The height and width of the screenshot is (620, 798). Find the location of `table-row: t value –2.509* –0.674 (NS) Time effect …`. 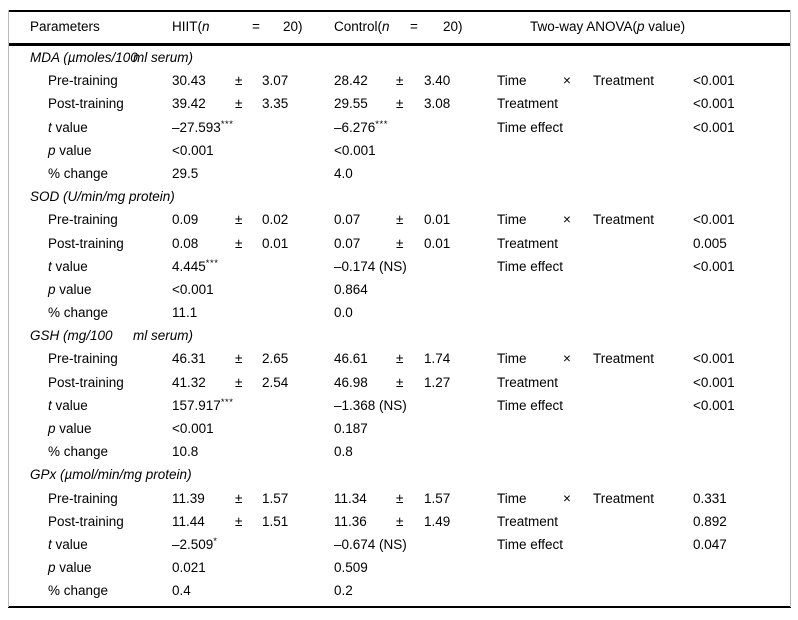

table-row: t value –2.509* –0.674 (NS) Time effect … is located at coordinates (399, 544).